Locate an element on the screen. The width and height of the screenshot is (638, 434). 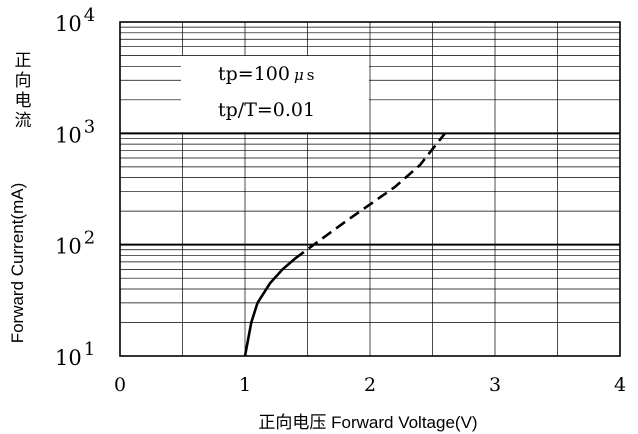
solid-curve is located at coordinates (269, 307).